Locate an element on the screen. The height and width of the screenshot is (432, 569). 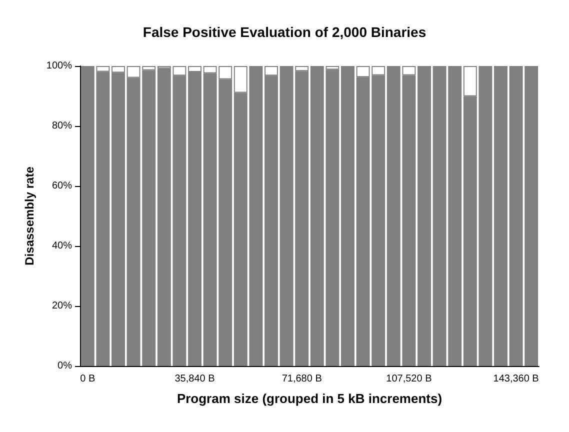
y-tick-label: 60% is located at coordinates (62, 186).